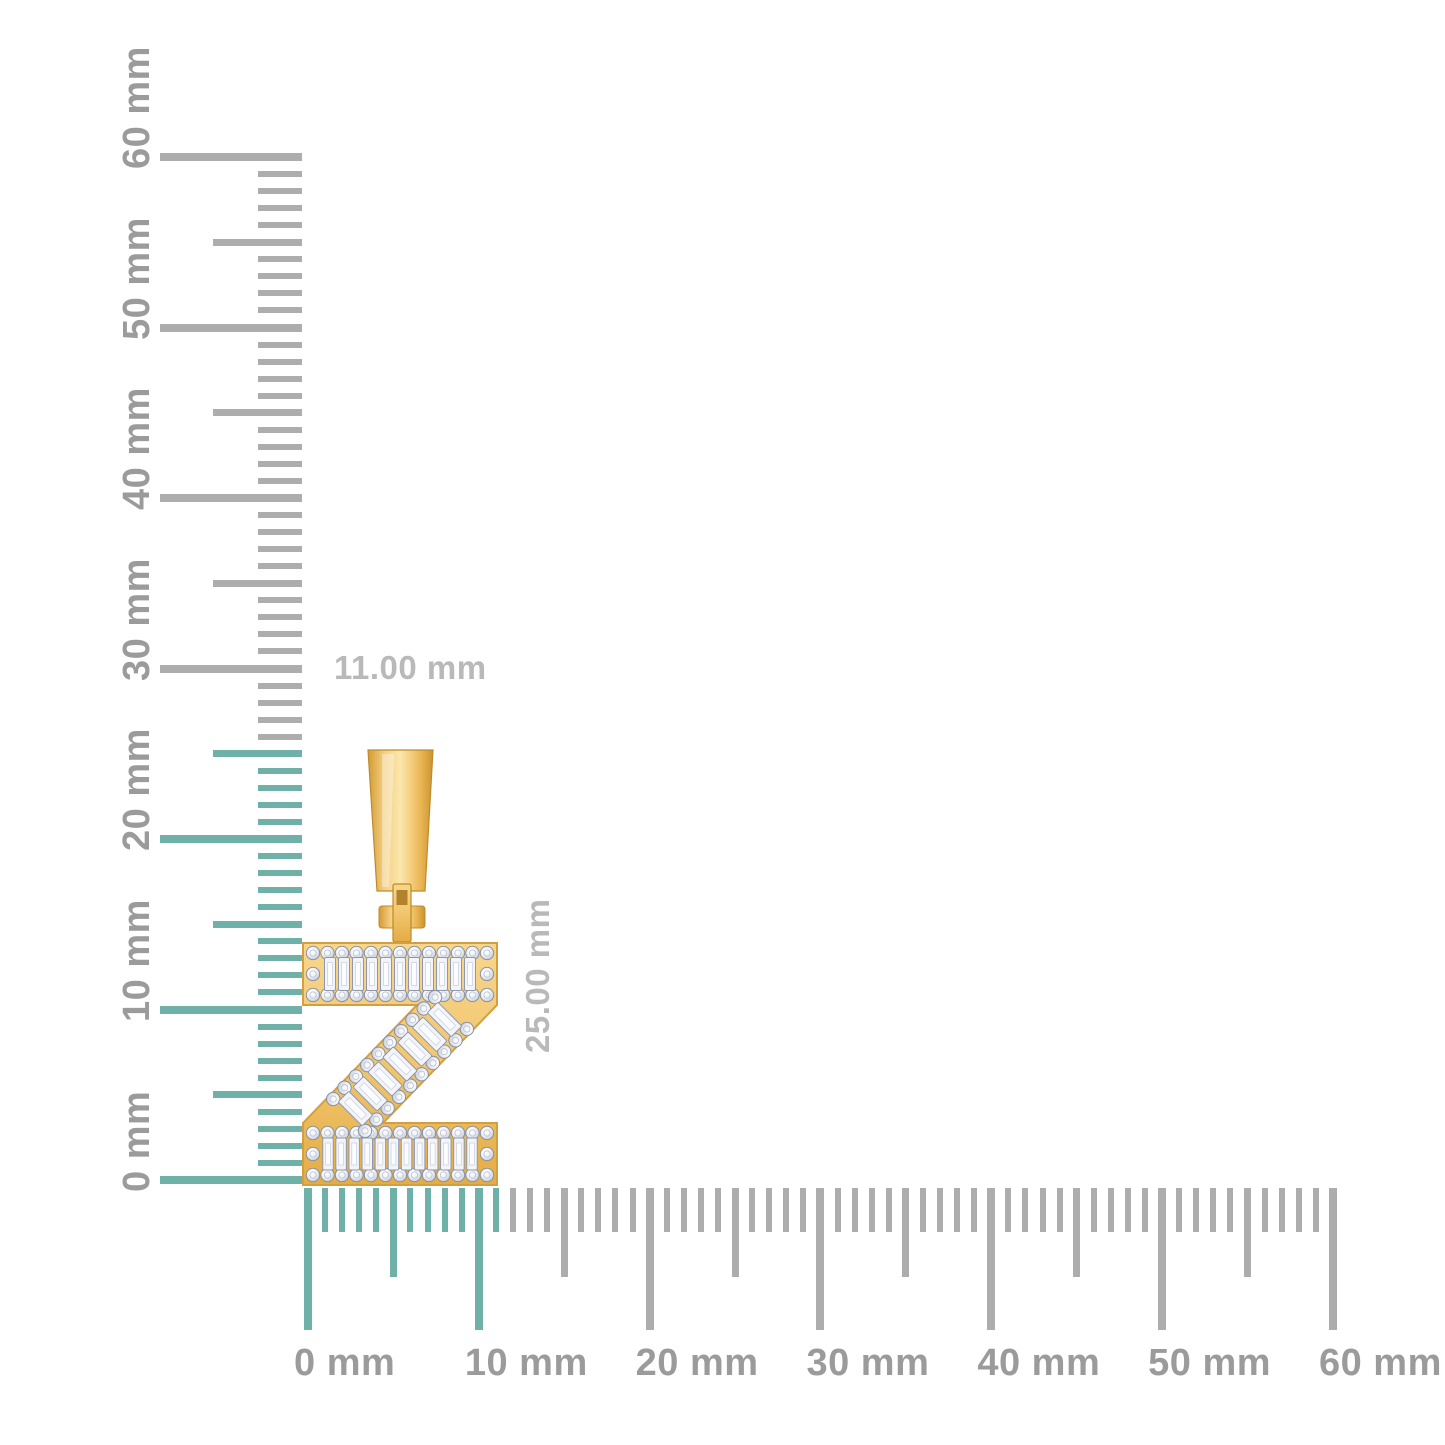 The image size is (1445, 1445). Describe the element at coordinates (280, 941) in the screenshot. I see `vertical-ruler-tick-14mm` at that location.